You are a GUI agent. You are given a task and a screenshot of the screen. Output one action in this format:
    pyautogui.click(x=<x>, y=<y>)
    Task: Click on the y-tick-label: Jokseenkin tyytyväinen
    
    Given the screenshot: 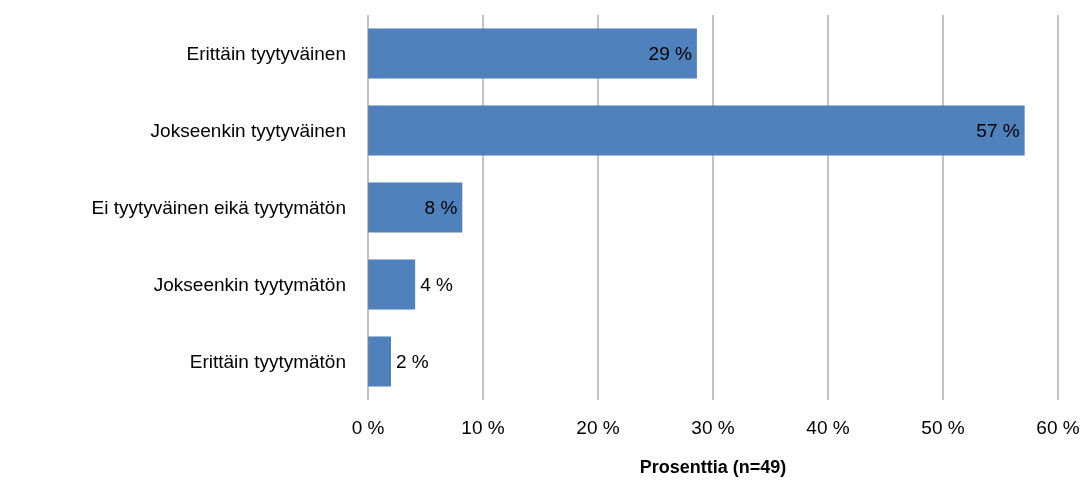 What is the action you would take?
    pyautogui.click(x=248, y=131)
    